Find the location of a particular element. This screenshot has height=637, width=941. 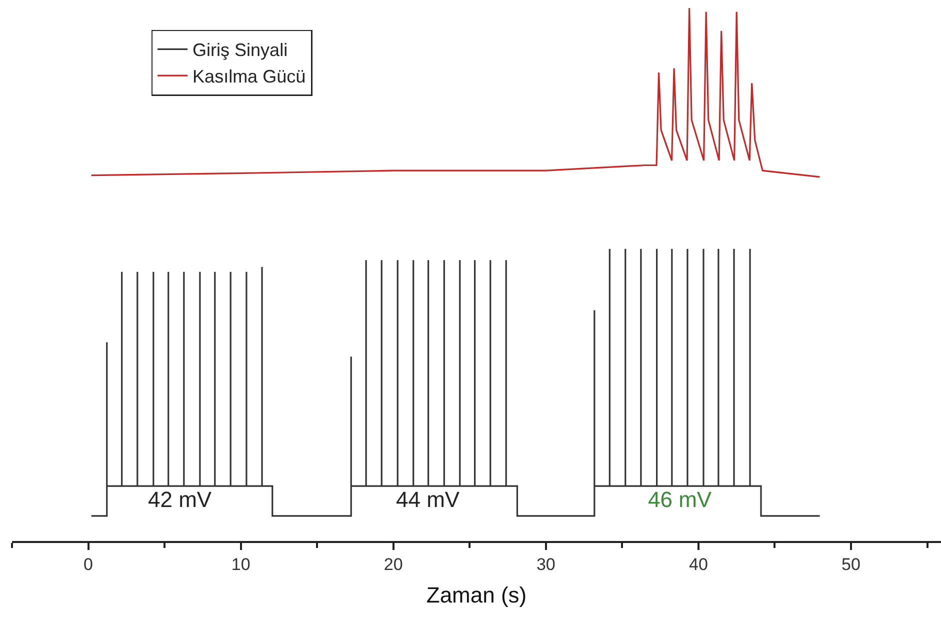

annotation: 42 mV is located at coordinates (180, 499).